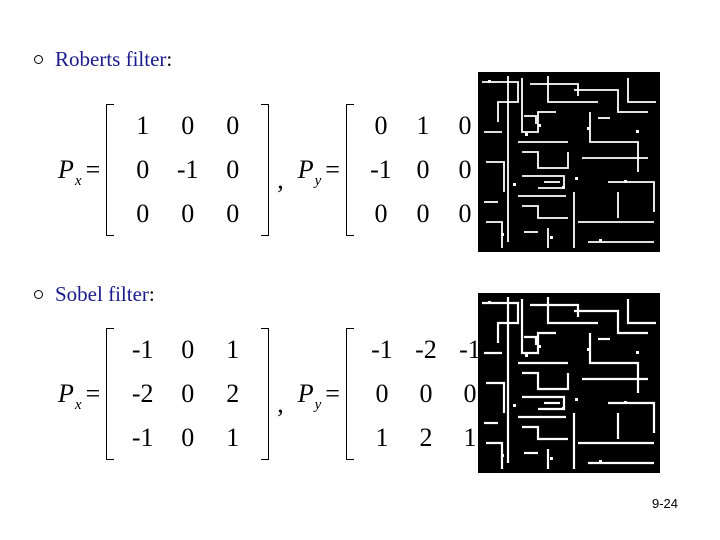  What do you see at coordinates (102, 294) in the screenshot?
I see `sobel-heading-text: Sobel filter` at bounding box center [102, 294].